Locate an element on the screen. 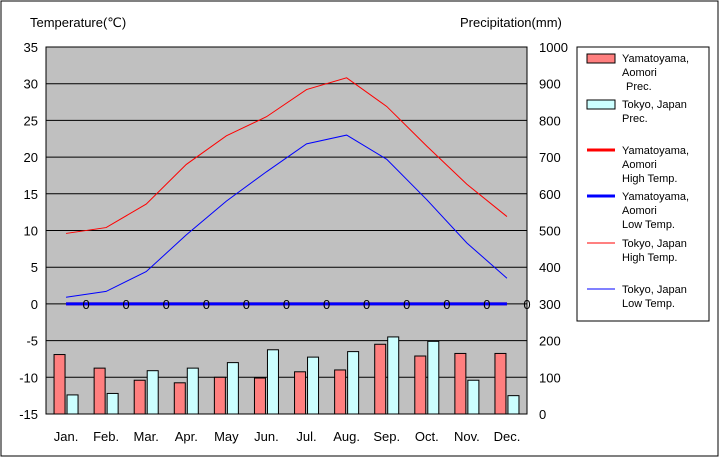 This screenshot has width=720, height=460. y-tick-left: 35 is located at coordinates (31, 47).